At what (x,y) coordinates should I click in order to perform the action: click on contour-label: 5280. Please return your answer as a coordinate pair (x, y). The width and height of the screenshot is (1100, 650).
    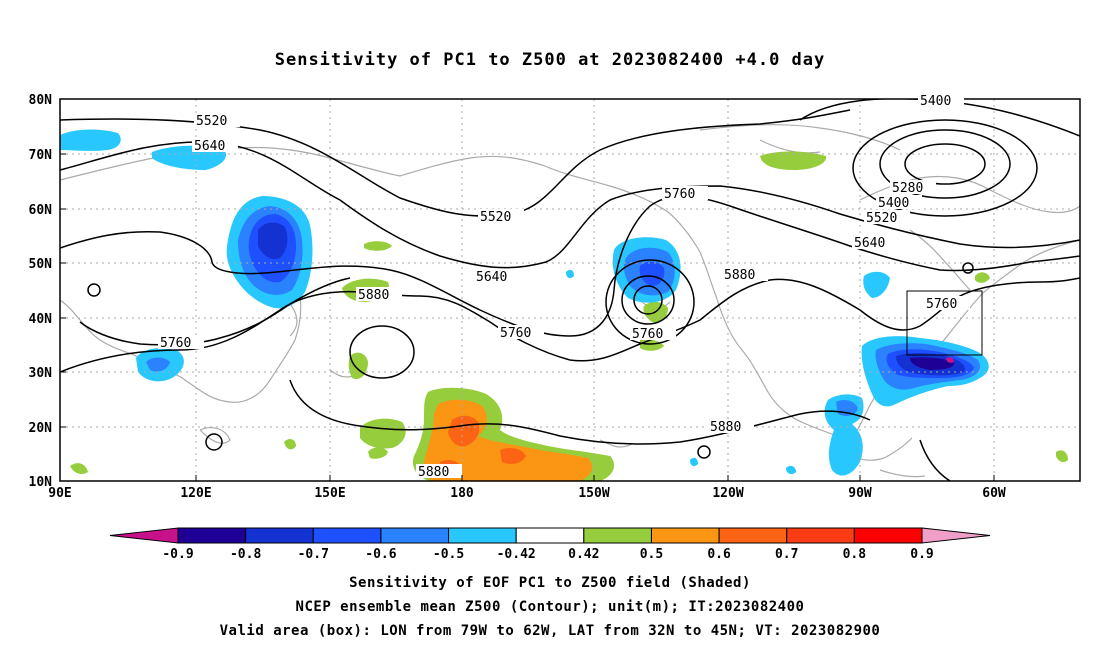
    Looking at the image, I should click on (907, 188).